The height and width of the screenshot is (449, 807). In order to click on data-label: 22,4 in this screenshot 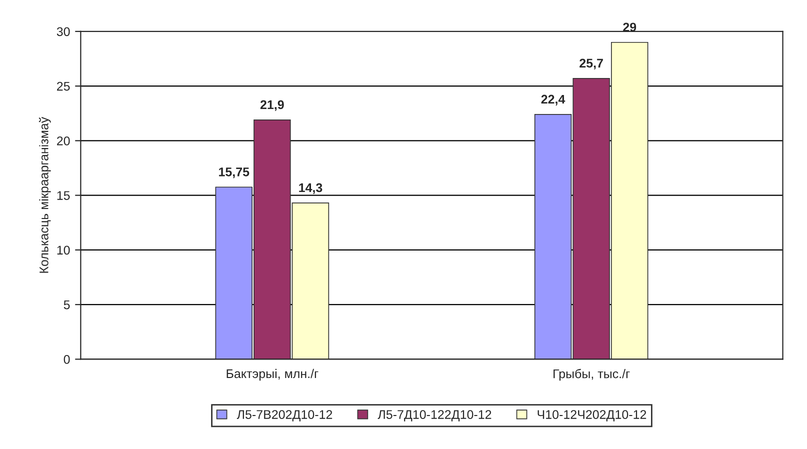, I will do `click(553, 100)`.